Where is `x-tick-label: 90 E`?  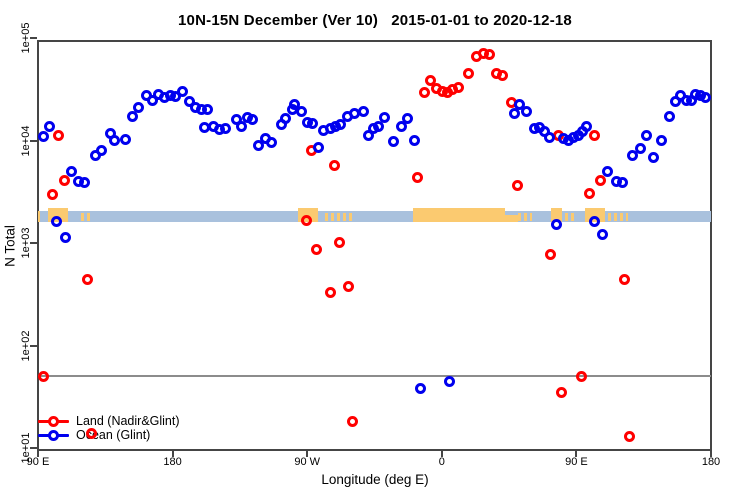
x-tick-label: 90 E is located at coordinates (38, 462).